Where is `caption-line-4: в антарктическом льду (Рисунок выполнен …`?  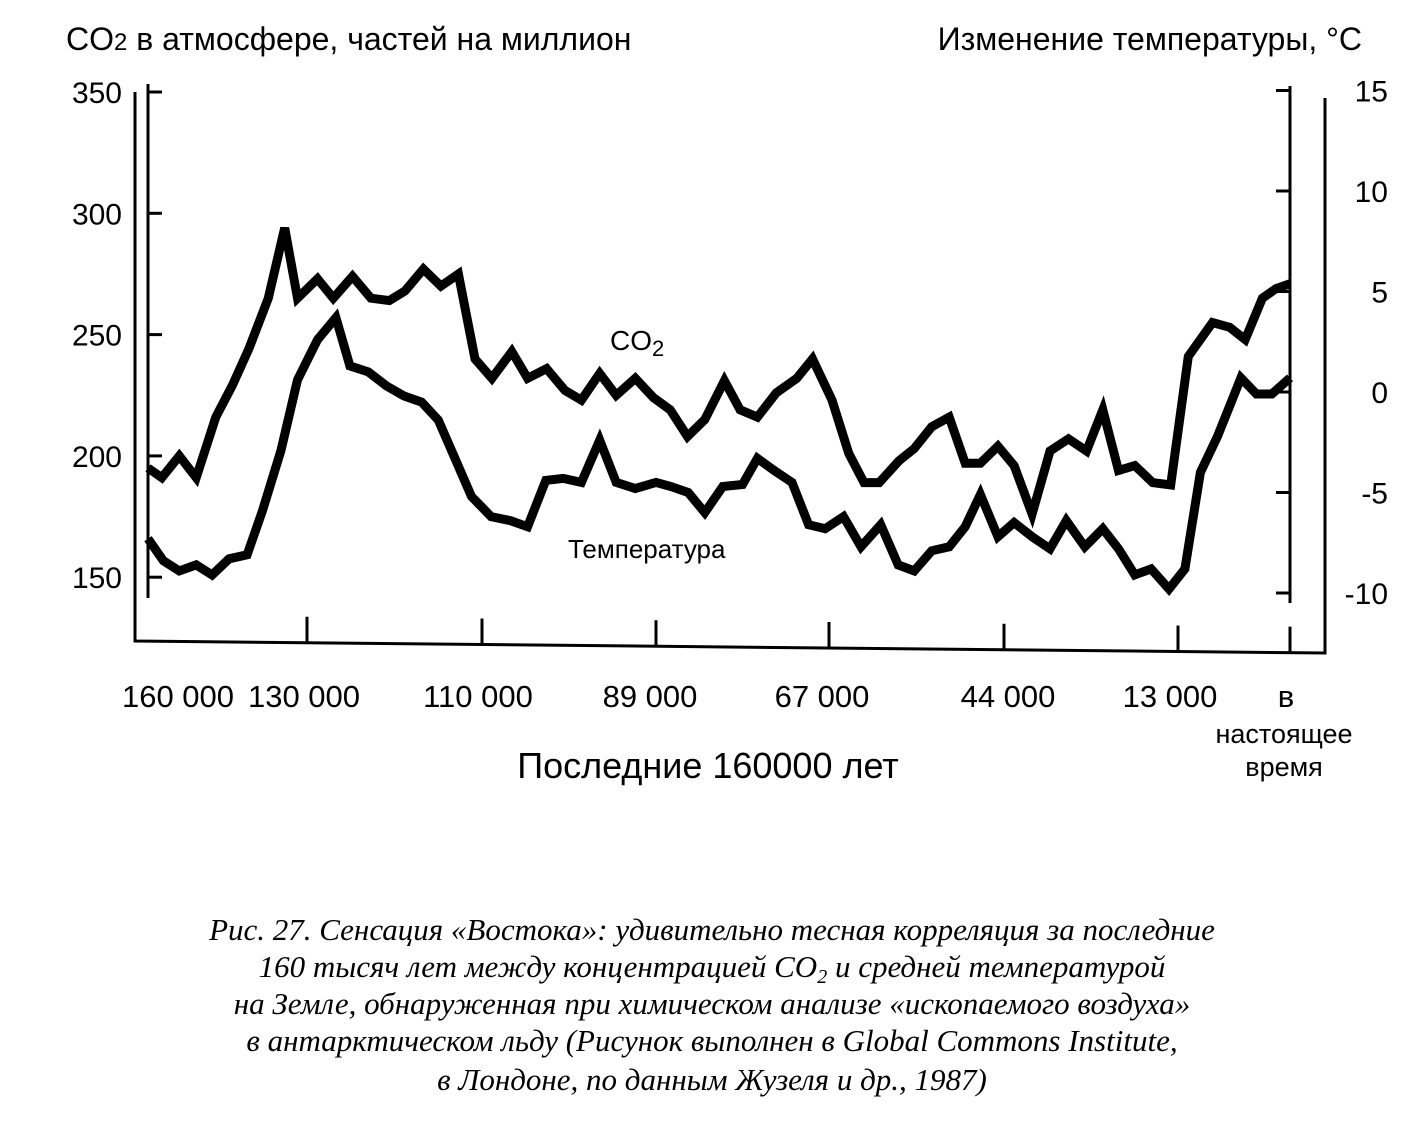
caption-line-4: в антарктическом льду (Рисунок выполнен … is located at coordinates (711, 1040).